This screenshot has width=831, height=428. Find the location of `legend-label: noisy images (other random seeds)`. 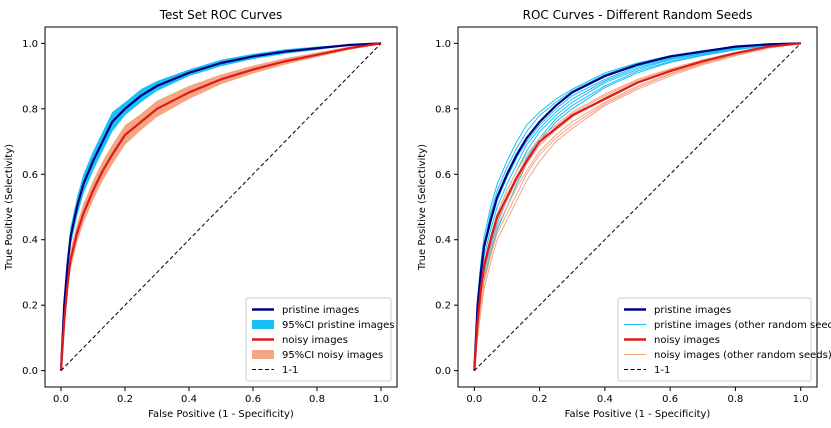

legend-label: noisy images (other random seeds) is located at coordinates (742, 355).